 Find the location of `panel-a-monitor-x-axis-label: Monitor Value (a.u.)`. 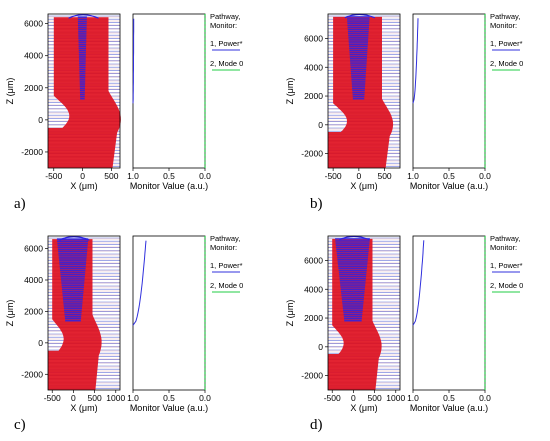

panel-a-monitor-x-axis-label: Monitor Value (a.u.) is located at coordinates (169, 186).